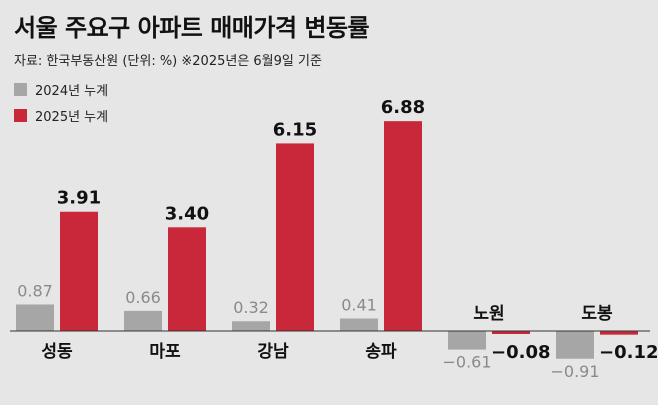  What do you see at coordinates (165, 352) in the screenshot?
I see `category-label-2: 마포` at bounding box center [165, 352].